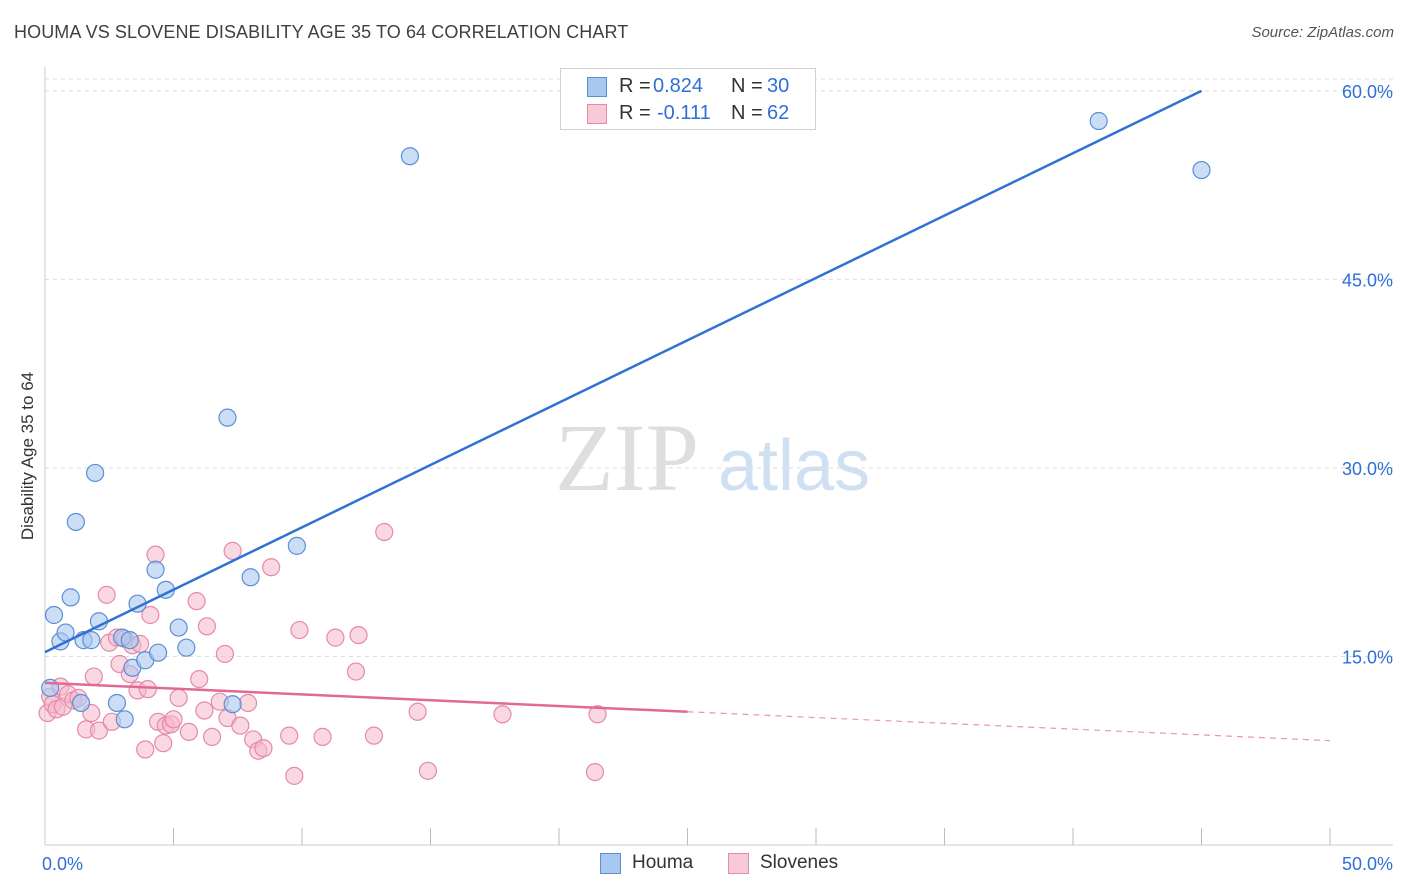 The height and width of the screenshot is (892, 1406). I want to click on slovenes-swatch, so click(597, 114).